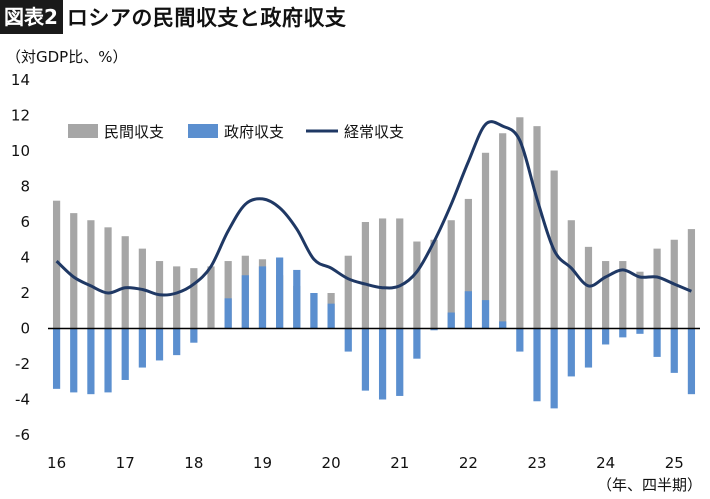 Image resolution: width=710 pixels, height=499 pixels. What do you see at coordinates (331, 463) in the screenshot?
I see `x-tick-label: 20` at bounding box center [331, 463].